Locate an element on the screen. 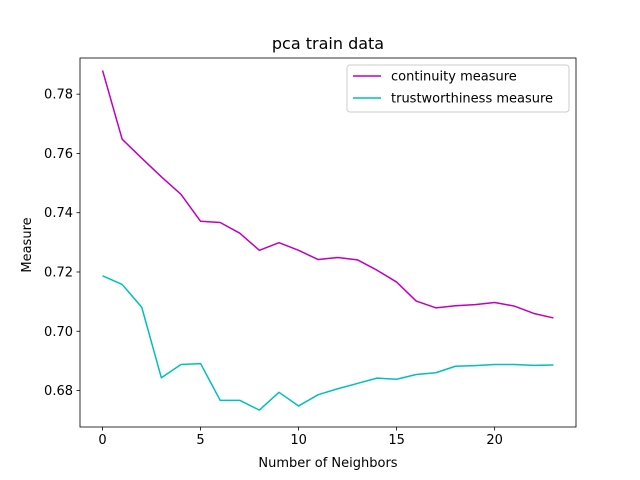 Image resolution: width=640 pixels, height=480 pixels. y-tick-label: 0.74 is located at coordinates (58, 213).